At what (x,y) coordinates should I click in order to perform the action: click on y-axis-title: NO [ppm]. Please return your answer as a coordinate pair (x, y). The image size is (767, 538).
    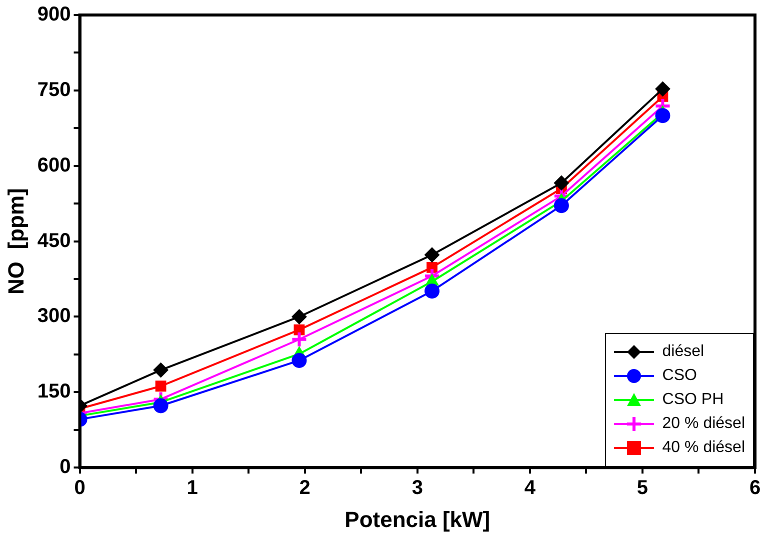
    Looking at the image, I should click on (15, 241).